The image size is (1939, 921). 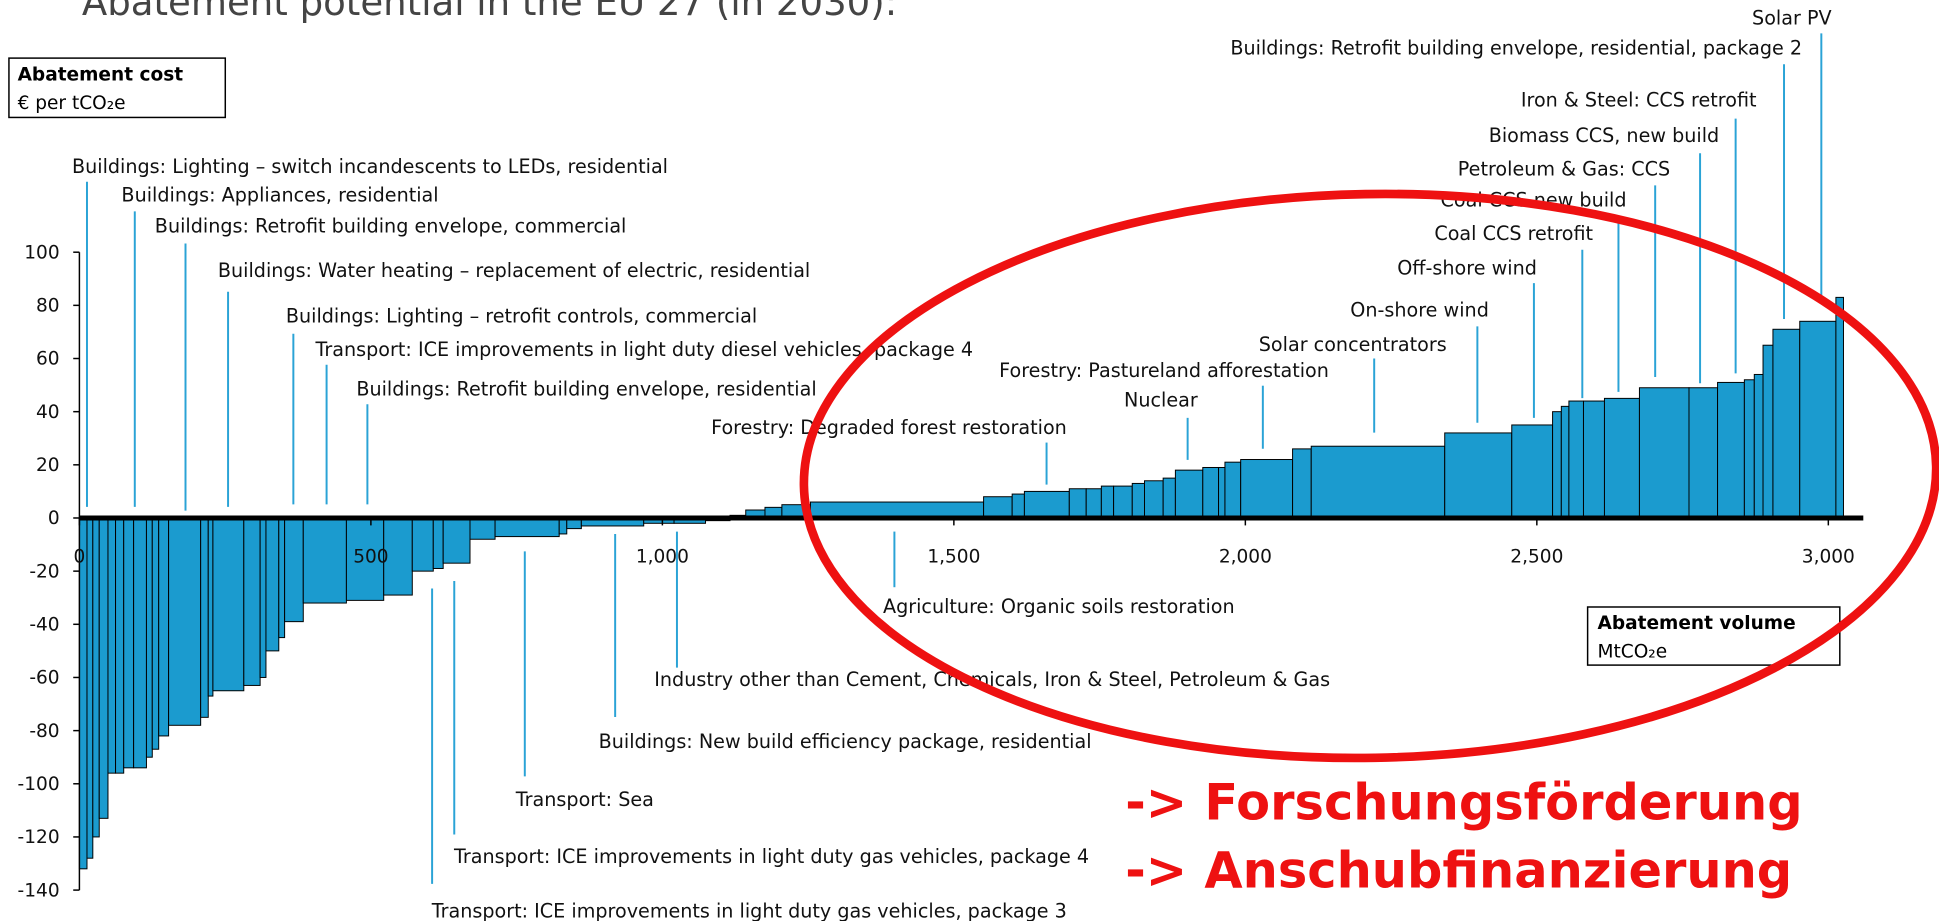 I want to click on annotation: Solar concentrators, so click(x=1353, y=344).